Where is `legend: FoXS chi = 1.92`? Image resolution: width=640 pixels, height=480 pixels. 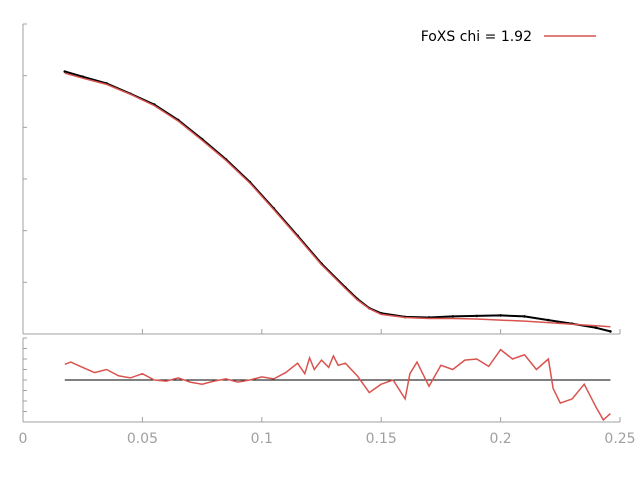 legend: FoXS chi = 1.92 is located at coordinates (508, 37).